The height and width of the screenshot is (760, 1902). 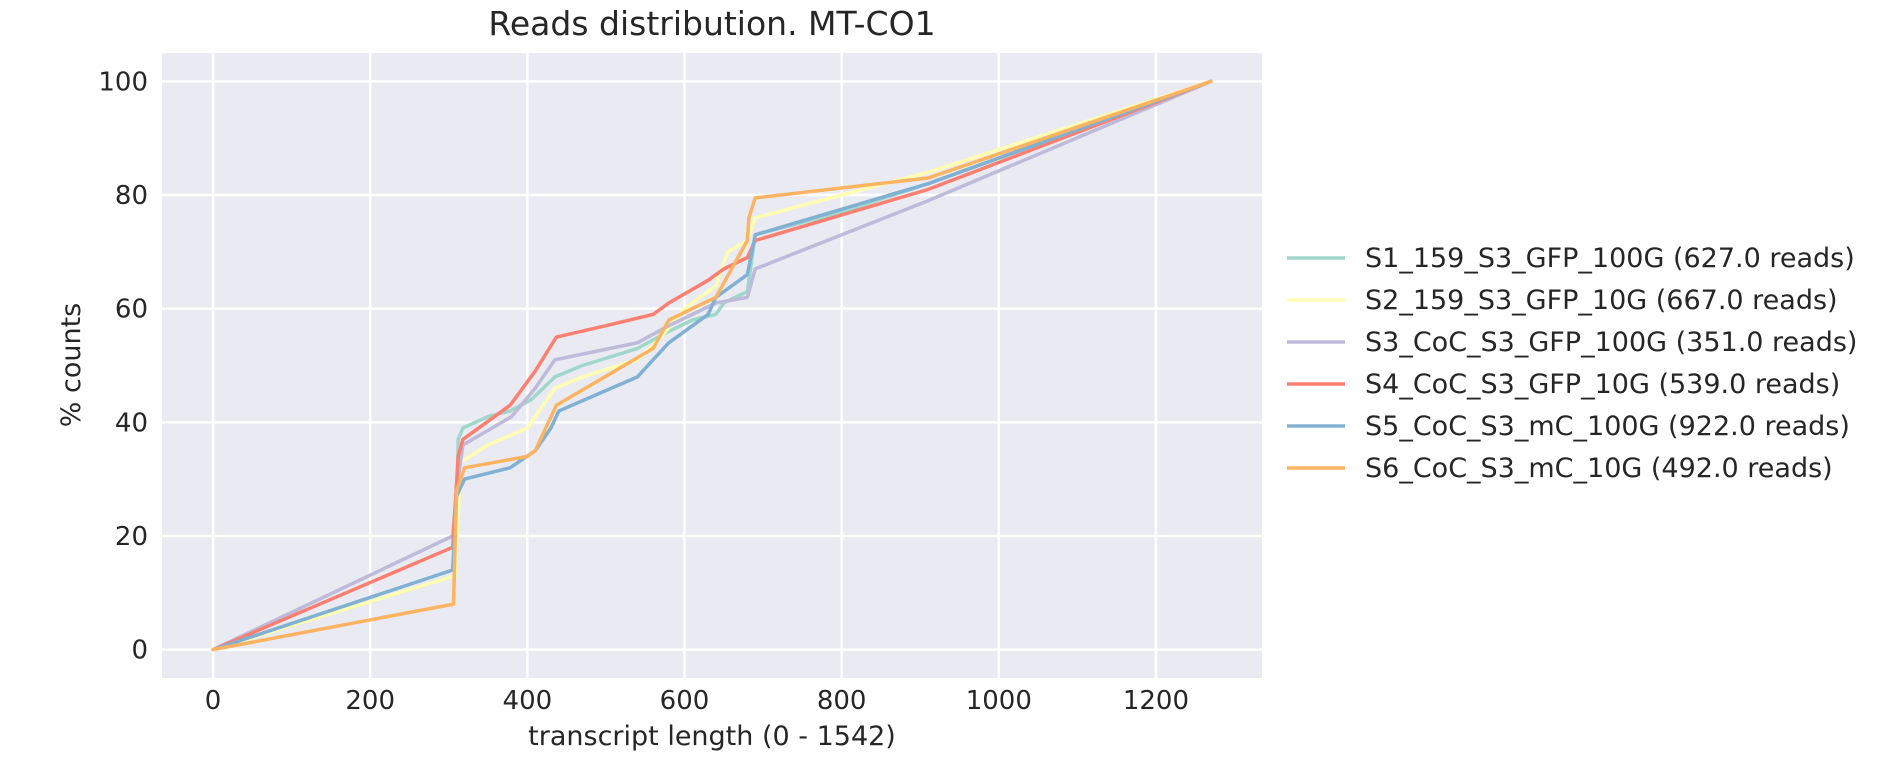 What do you see at coordinates (1601, 300) in the screenshot?
I see `legend-label-2: S2_159_S3_GFP_10G (667.0 reads)` at bounding box center [1601, 300].